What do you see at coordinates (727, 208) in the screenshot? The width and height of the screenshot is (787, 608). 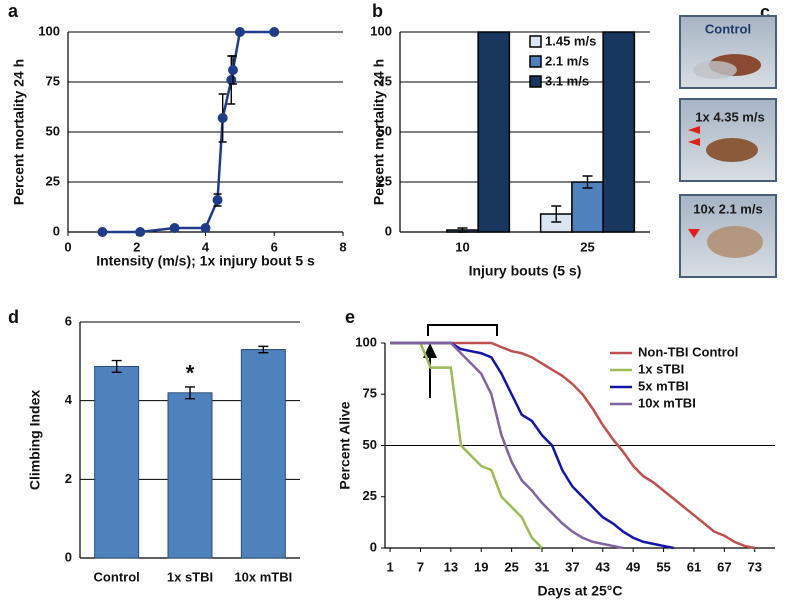 I see `photo-caption: 10x 2.1 m/s` at bounding box center [727, 208].